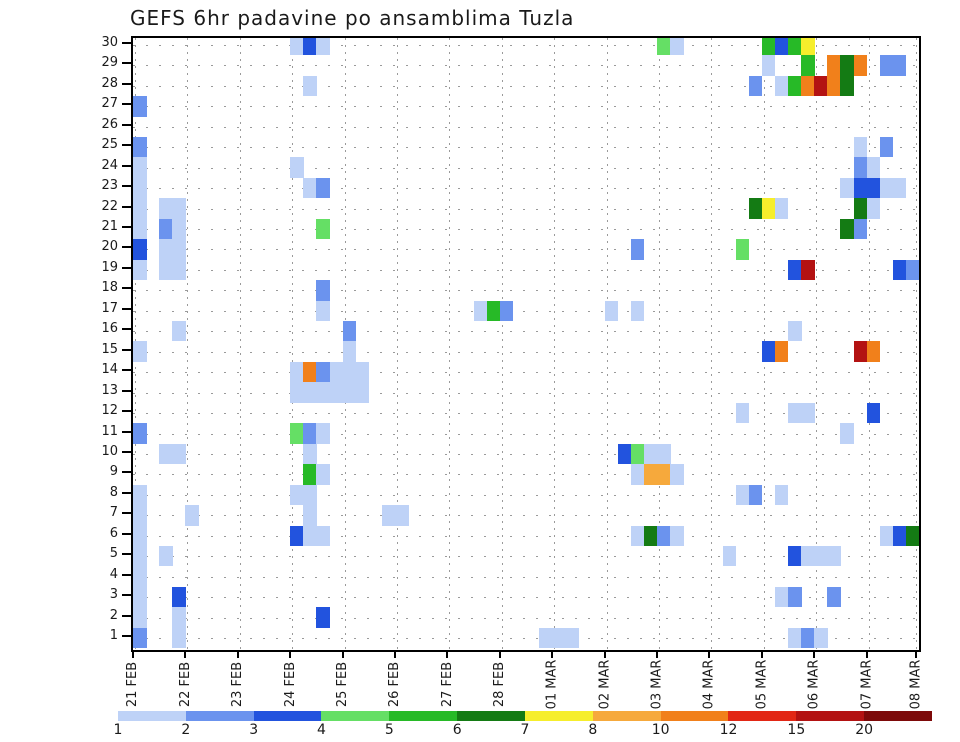 The width and height of the screenshot is (960, 742). What do you see at coordinates (133, 684) in the screenshot?
I see `x-tick-label-text: 21 FEB` at bounding box center [133, 684].